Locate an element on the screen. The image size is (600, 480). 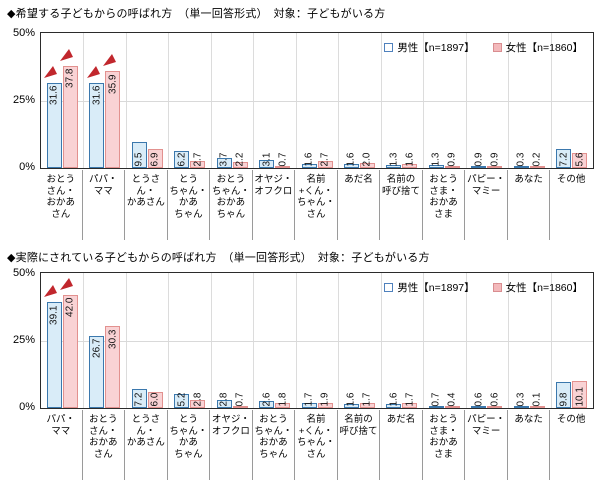
bar-value-label: 26.7 is located at coordinates (97, 348).